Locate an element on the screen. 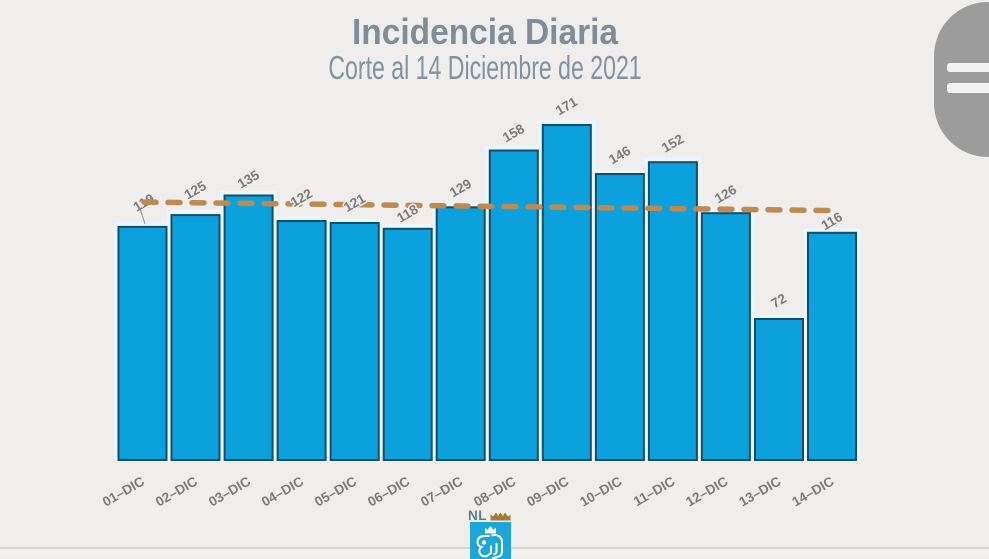  svg-text: 14–DIC is located at coordinates (812, 491).